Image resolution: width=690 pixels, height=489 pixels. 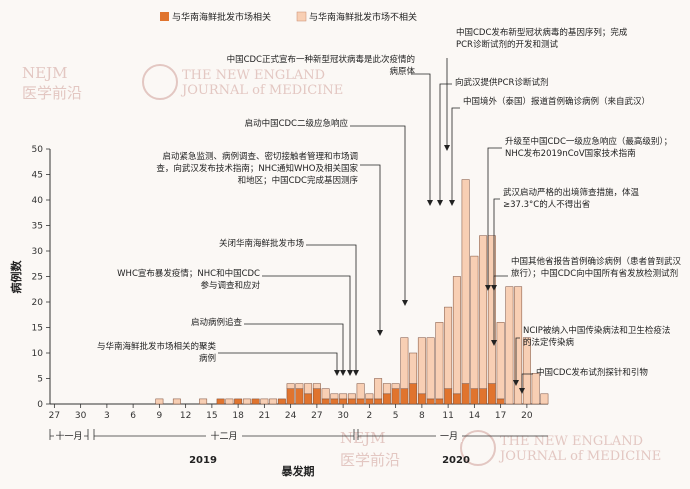 What do you see at coordinates (555, 102) in the screenshot?
I see `annotation-3: 中国境外（泰国）报道首例确诊病例（来自武汉）` at bounding box center [555, 102].